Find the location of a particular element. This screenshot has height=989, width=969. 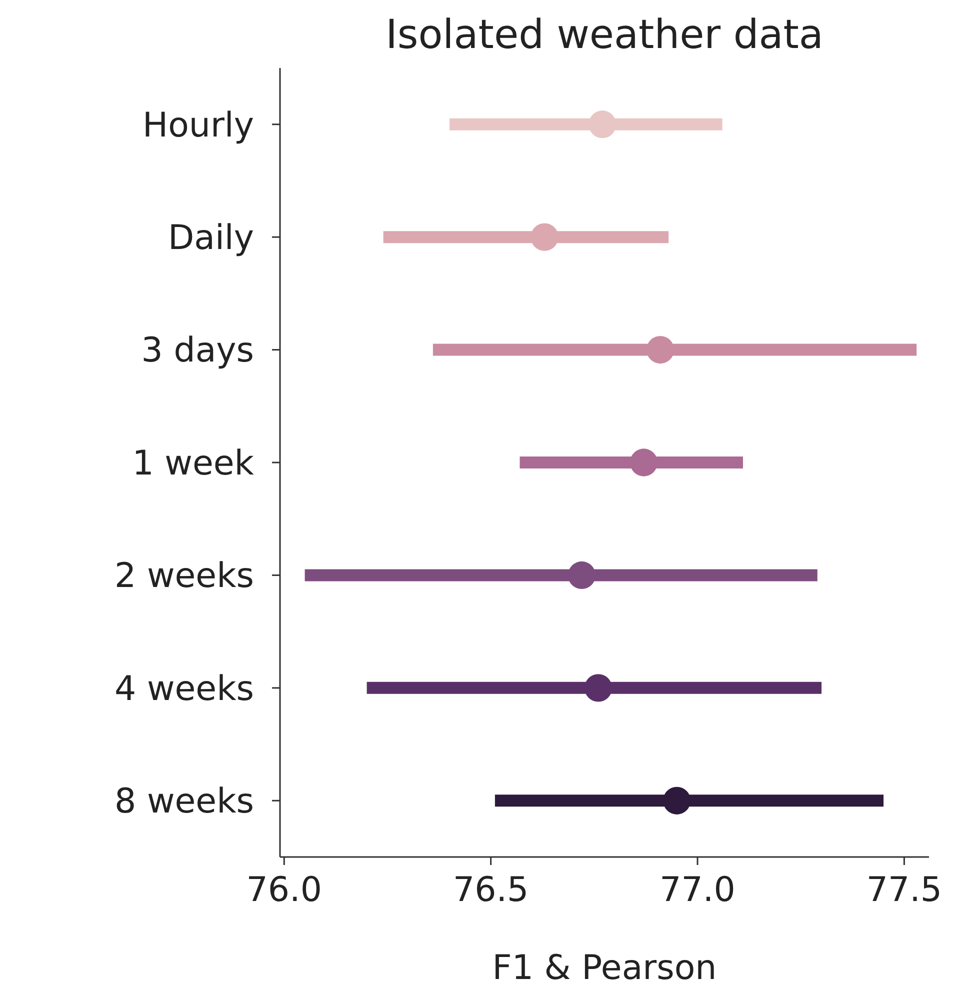

y-tick-label: 2 weeks is located at coordinates (184, 576).